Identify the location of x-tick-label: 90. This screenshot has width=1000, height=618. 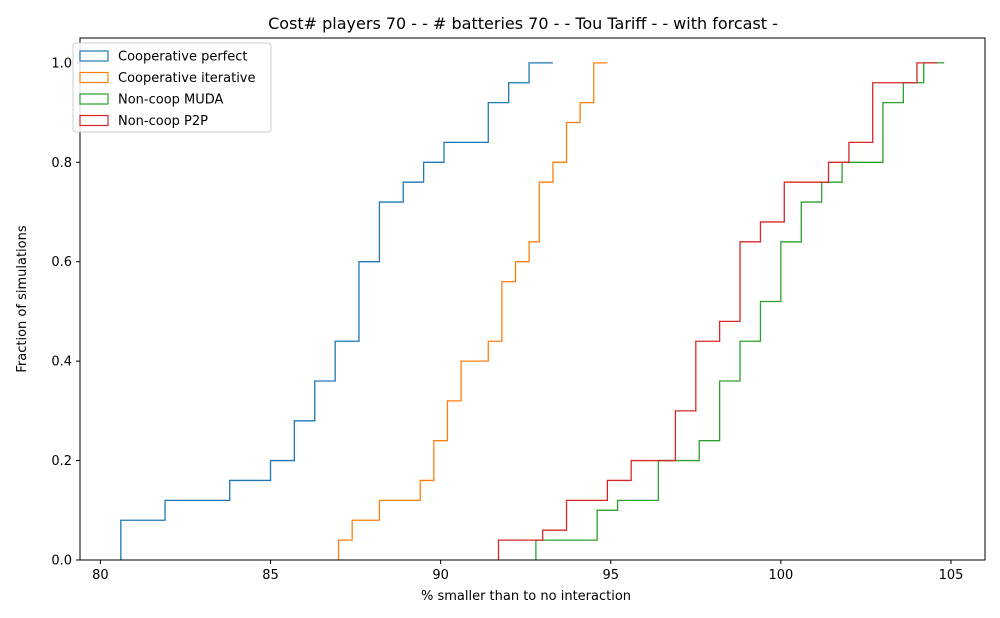
(440, 575).